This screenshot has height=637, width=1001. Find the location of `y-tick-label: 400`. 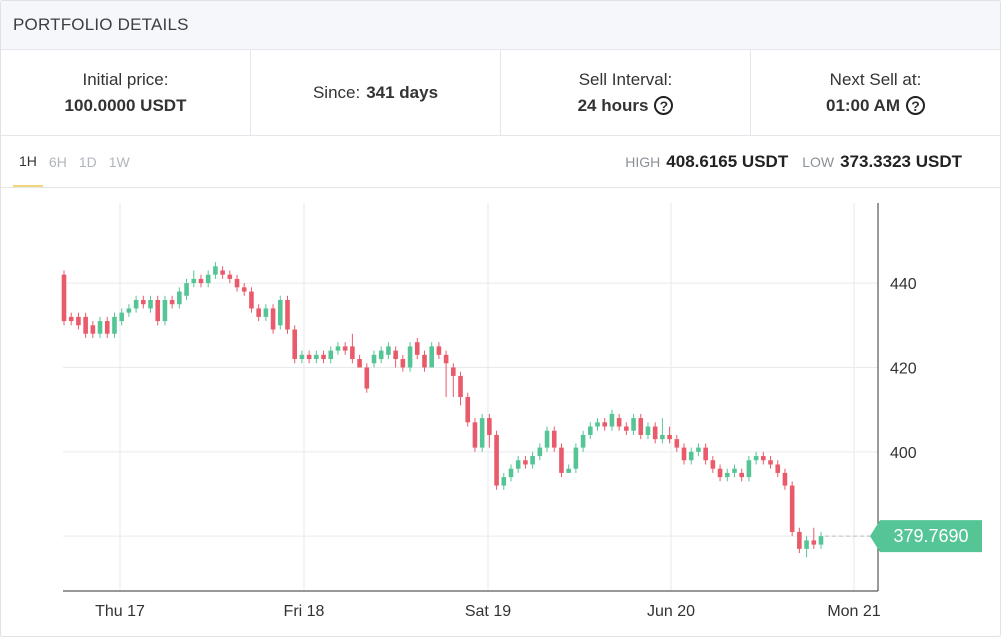

y-tick-label: 400 is located at coordinates (903, 453).